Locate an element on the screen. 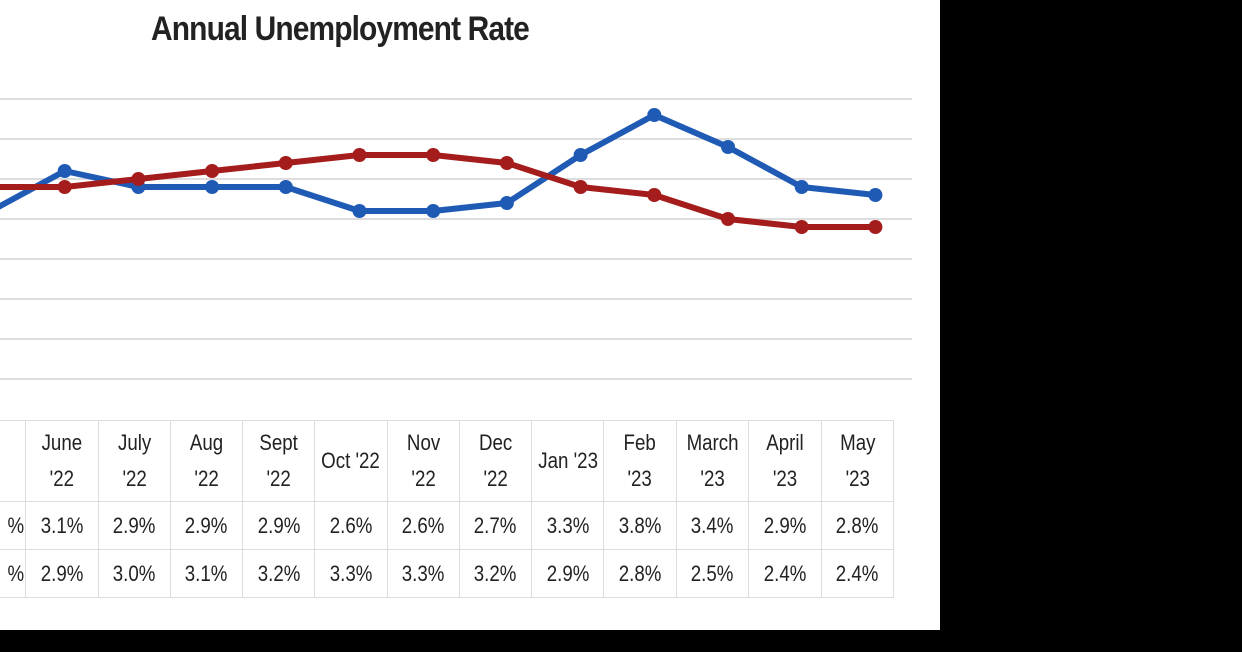 This screenshot has width=1242, height=652. category-label: July '22 is located at coordinates (134, 461).